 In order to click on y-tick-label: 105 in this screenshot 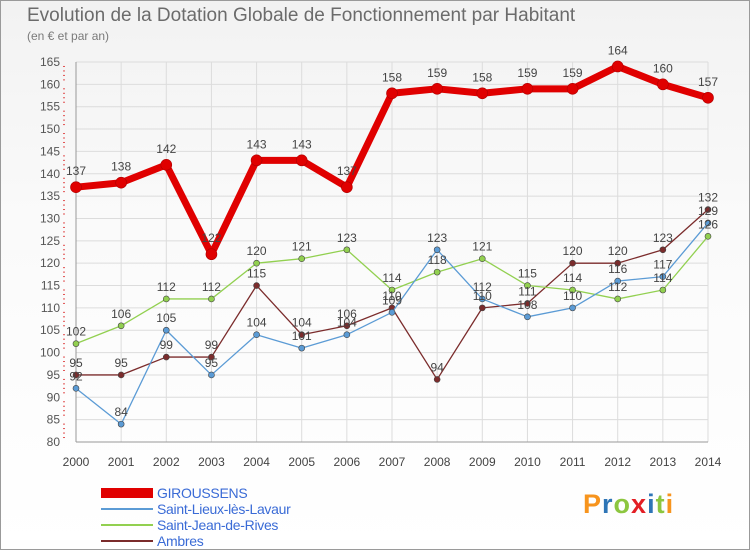, I will do `click(50, 330)`.